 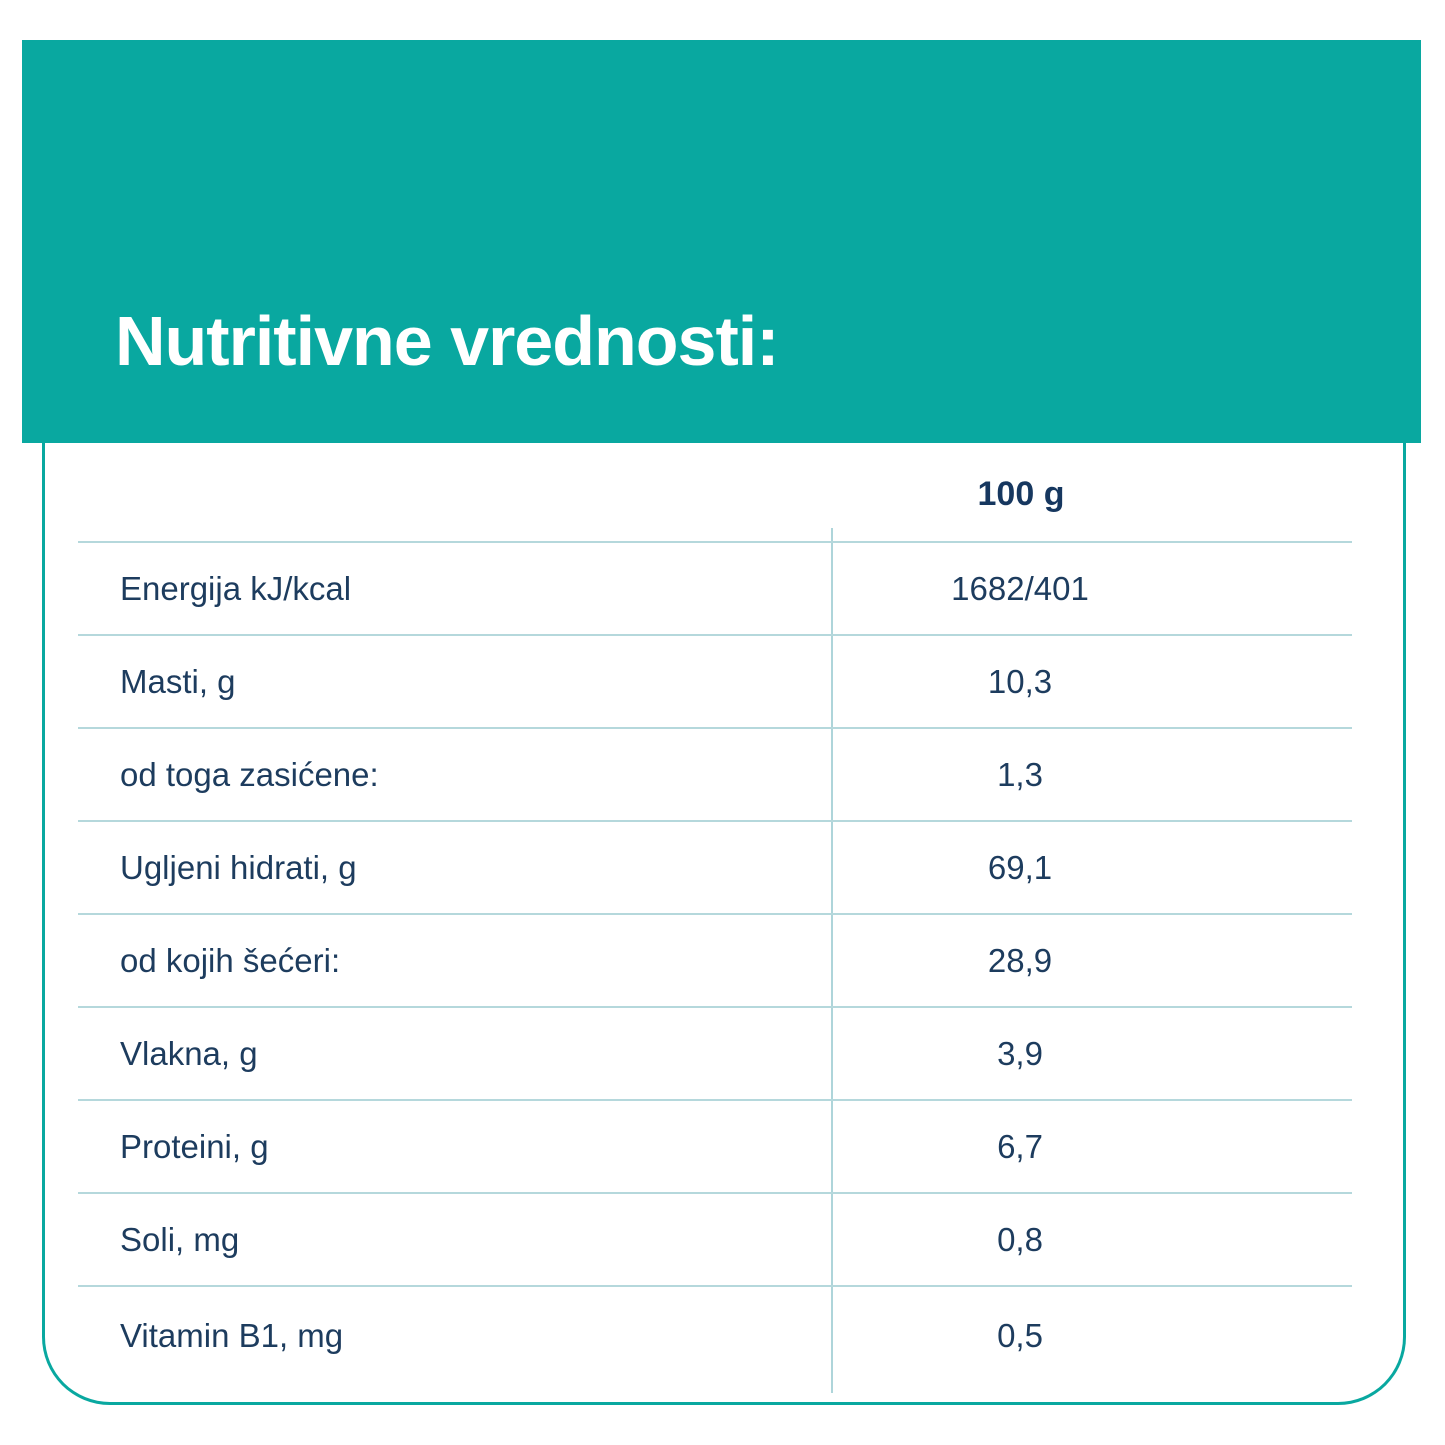 I want to click on table-row: Proteini, g 6,7, so click(x=715, y=1145).